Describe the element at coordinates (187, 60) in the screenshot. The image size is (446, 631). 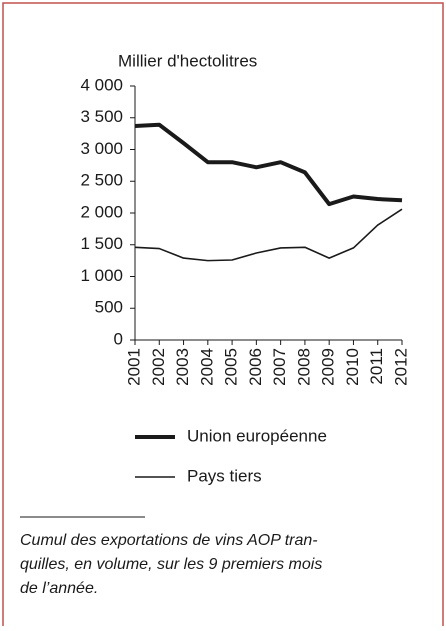
I see `y-axis-label: Millier d'hectolitres` at that location.